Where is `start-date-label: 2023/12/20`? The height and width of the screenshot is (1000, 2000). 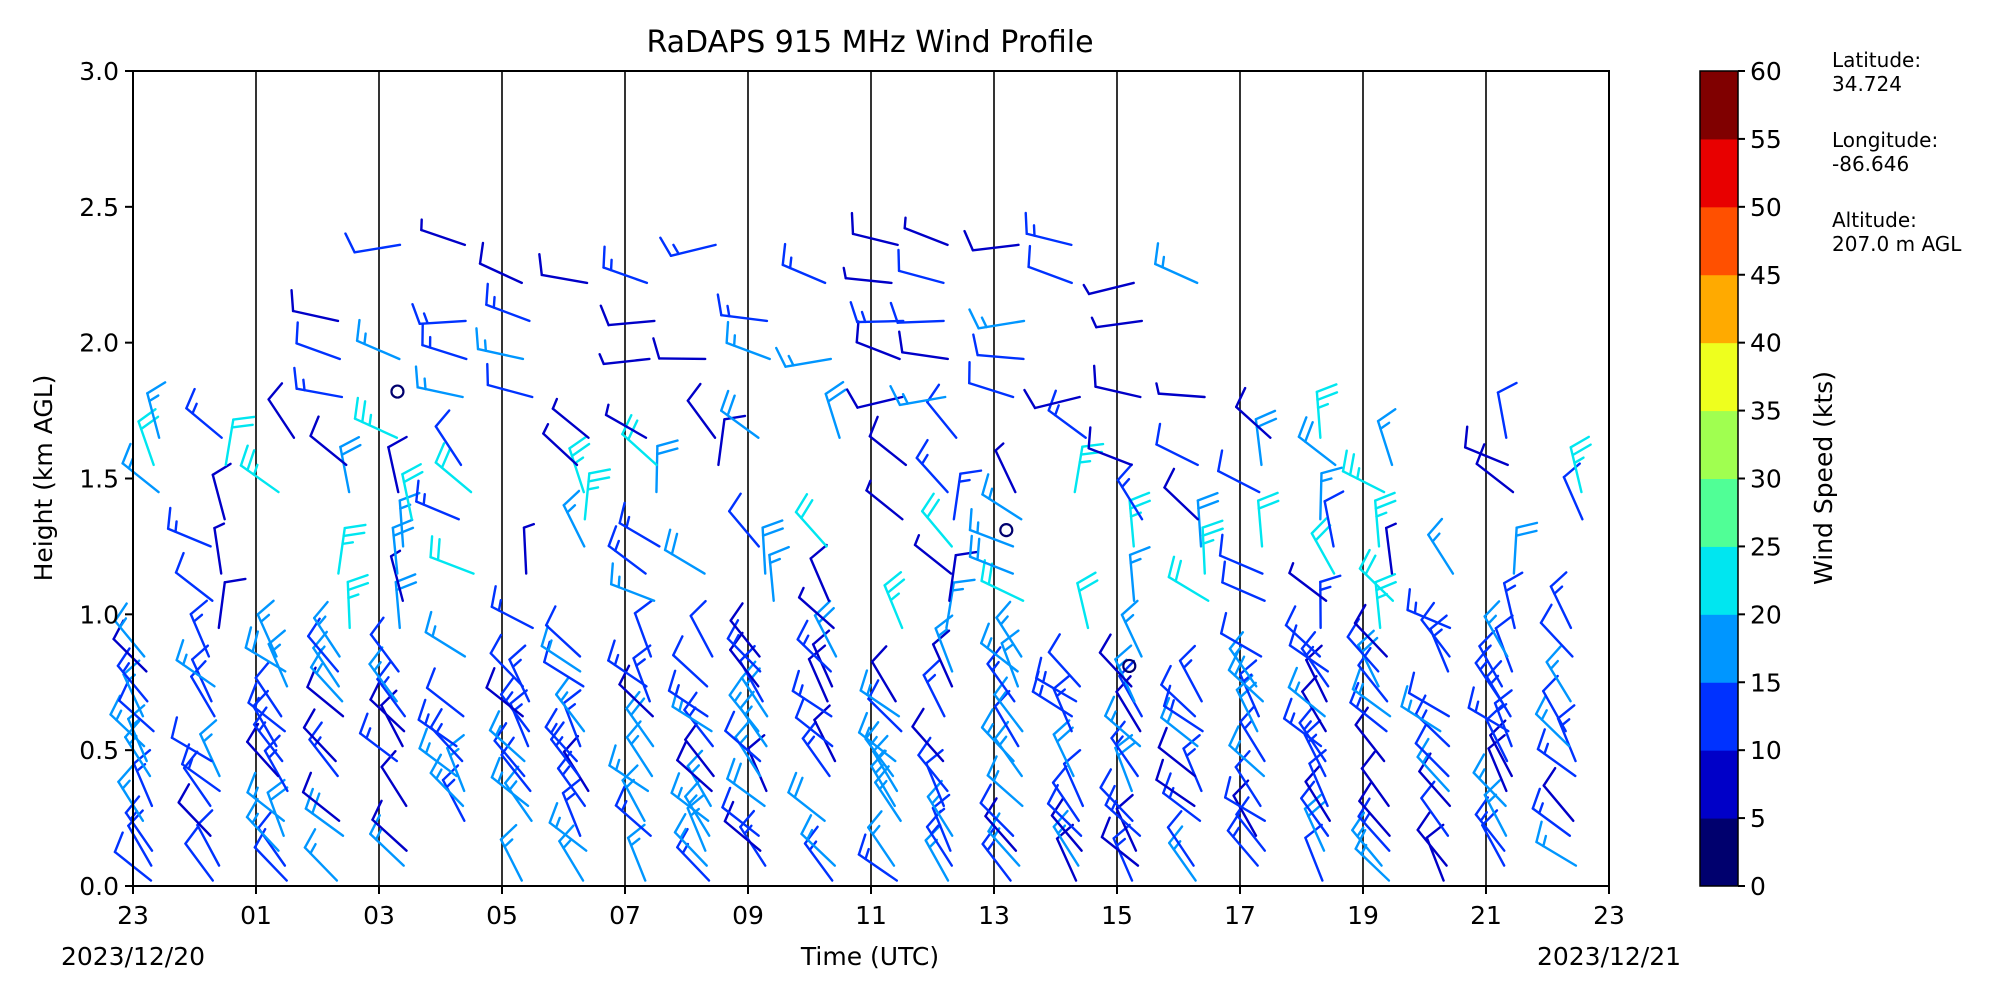 start-date-label: 2023/12/20 is located at coordinates (133, 956).